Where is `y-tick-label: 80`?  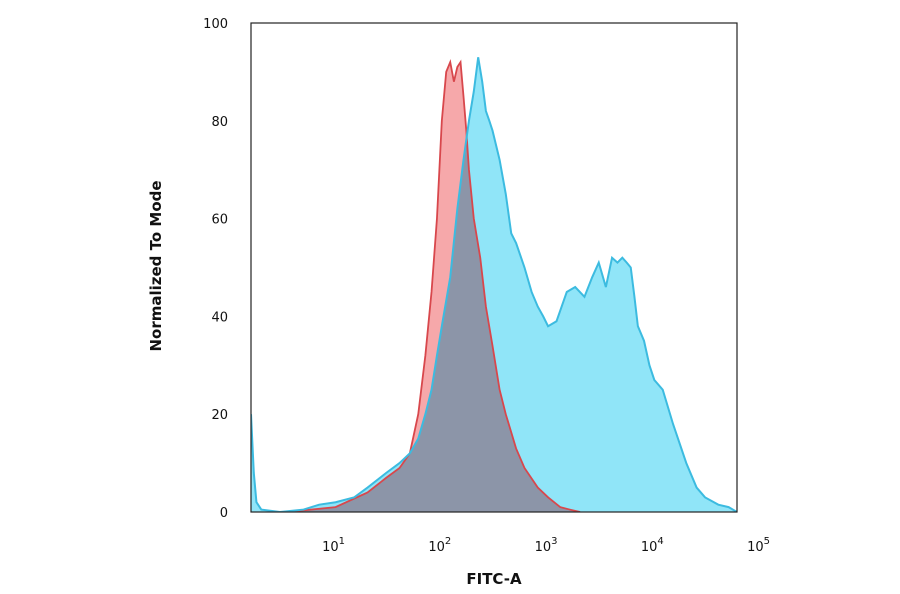
y-tick-label: 80 is located at coordinates (219, 122).